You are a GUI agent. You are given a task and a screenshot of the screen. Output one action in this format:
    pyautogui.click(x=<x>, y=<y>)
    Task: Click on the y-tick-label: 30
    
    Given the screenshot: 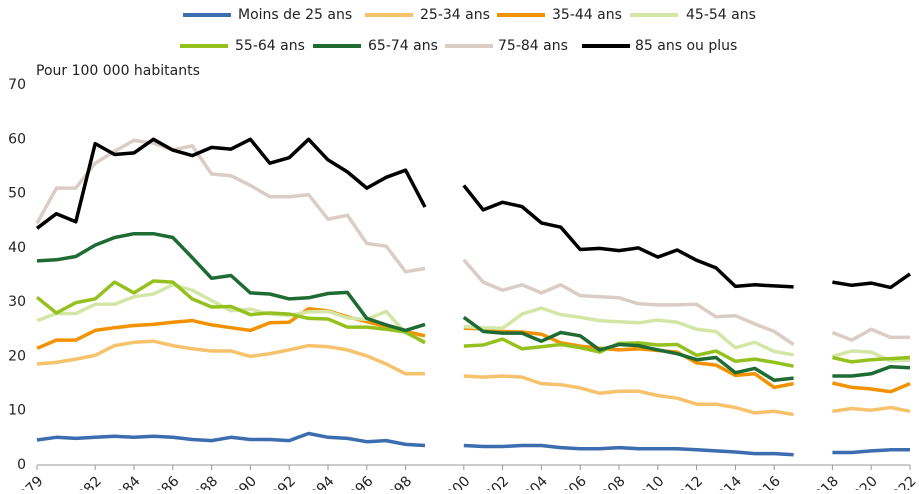 What is the action you would take?
    pyautogui.click(x=17, y=302)
    